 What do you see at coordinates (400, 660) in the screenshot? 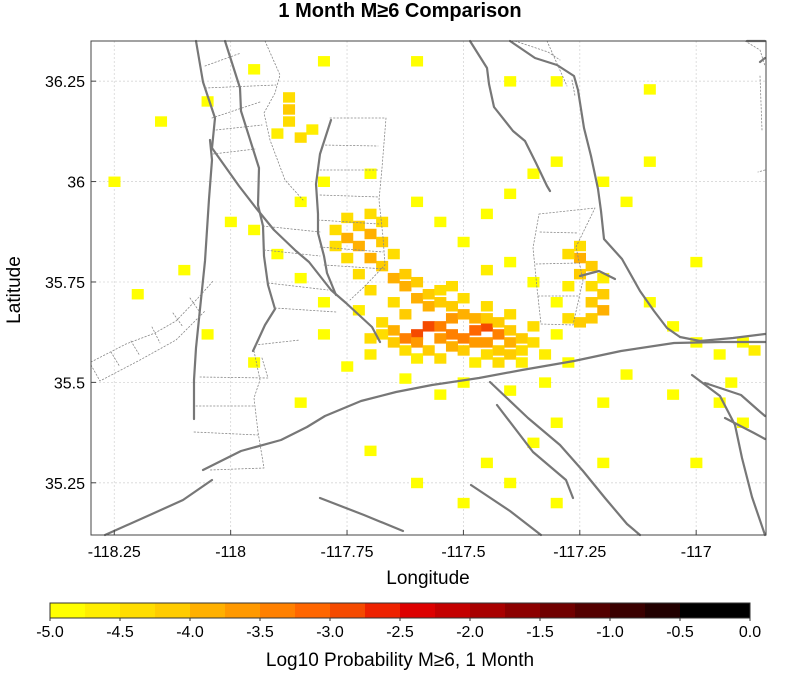
I see `colorbar-label: Log10 Probability M≥6, 1 Month` at bounding box center [400, 660].